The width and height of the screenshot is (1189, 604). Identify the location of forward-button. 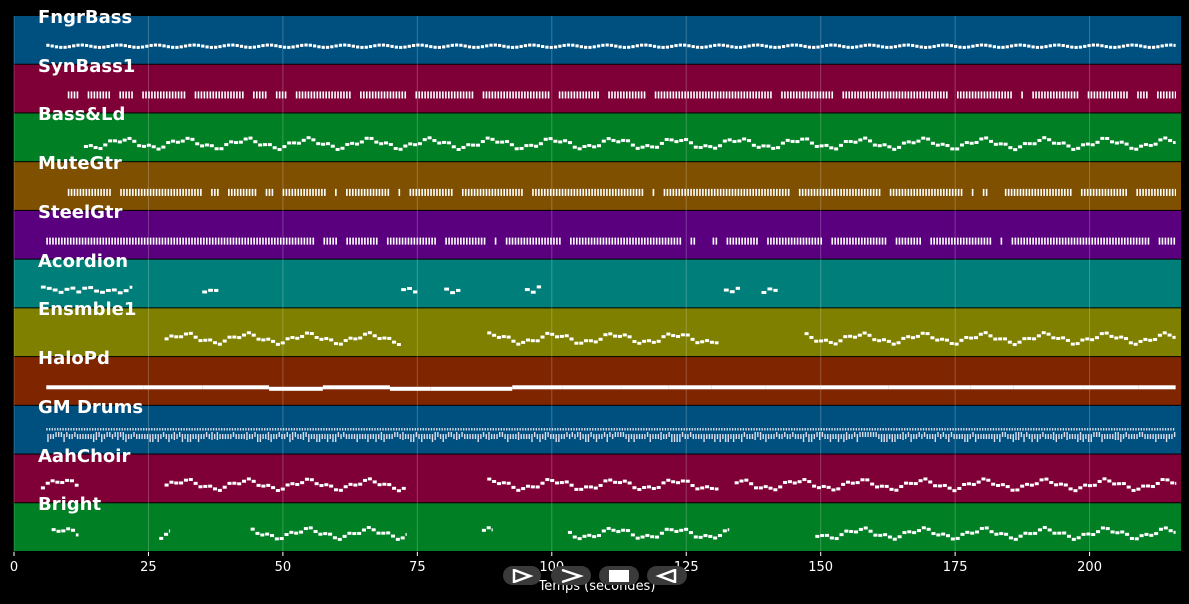
(571, 575).